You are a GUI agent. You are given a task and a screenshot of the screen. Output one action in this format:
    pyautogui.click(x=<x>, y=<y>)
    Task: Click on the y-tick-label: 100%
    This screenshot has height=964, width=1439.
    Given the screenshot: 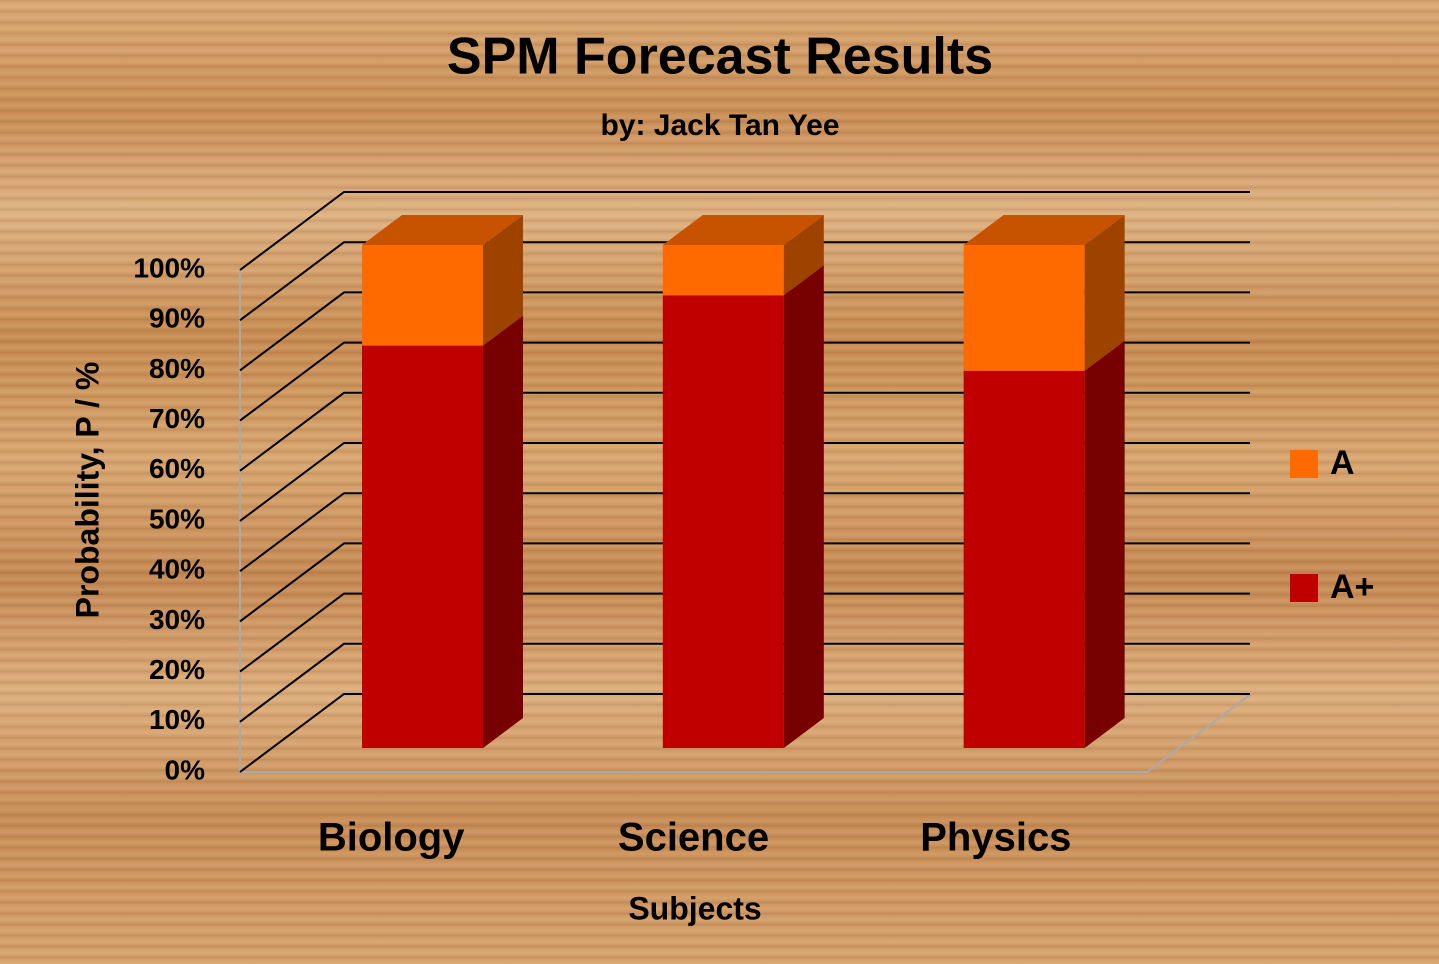 What is the action you would take?
    pyautogui.click(x=169, y=267)
    